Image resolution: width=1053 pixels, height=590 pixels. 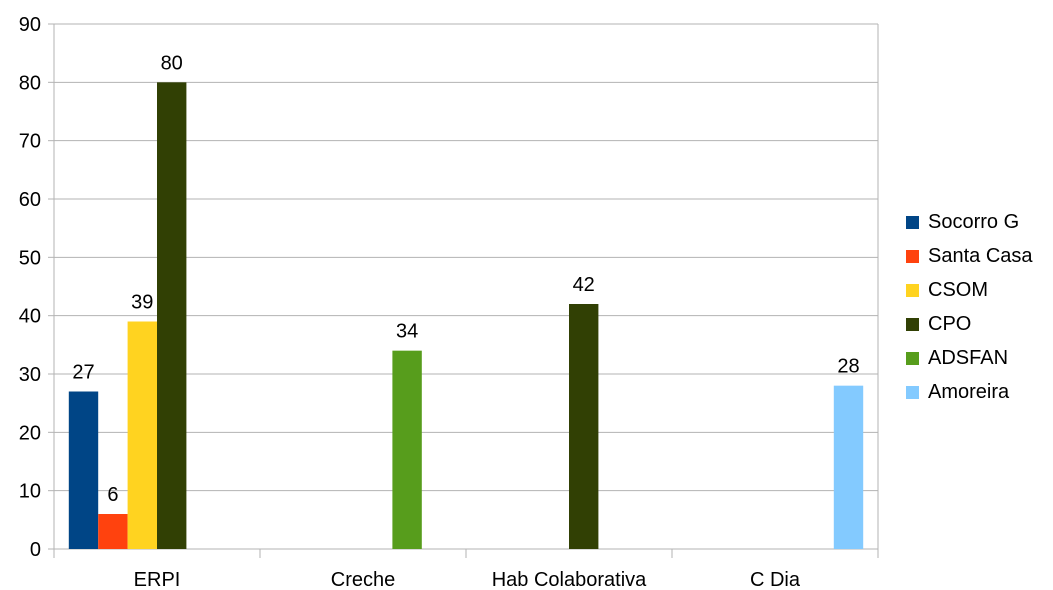 I want to click on legend-label-amoreira: Amoreira, so click(x=969, y=391).